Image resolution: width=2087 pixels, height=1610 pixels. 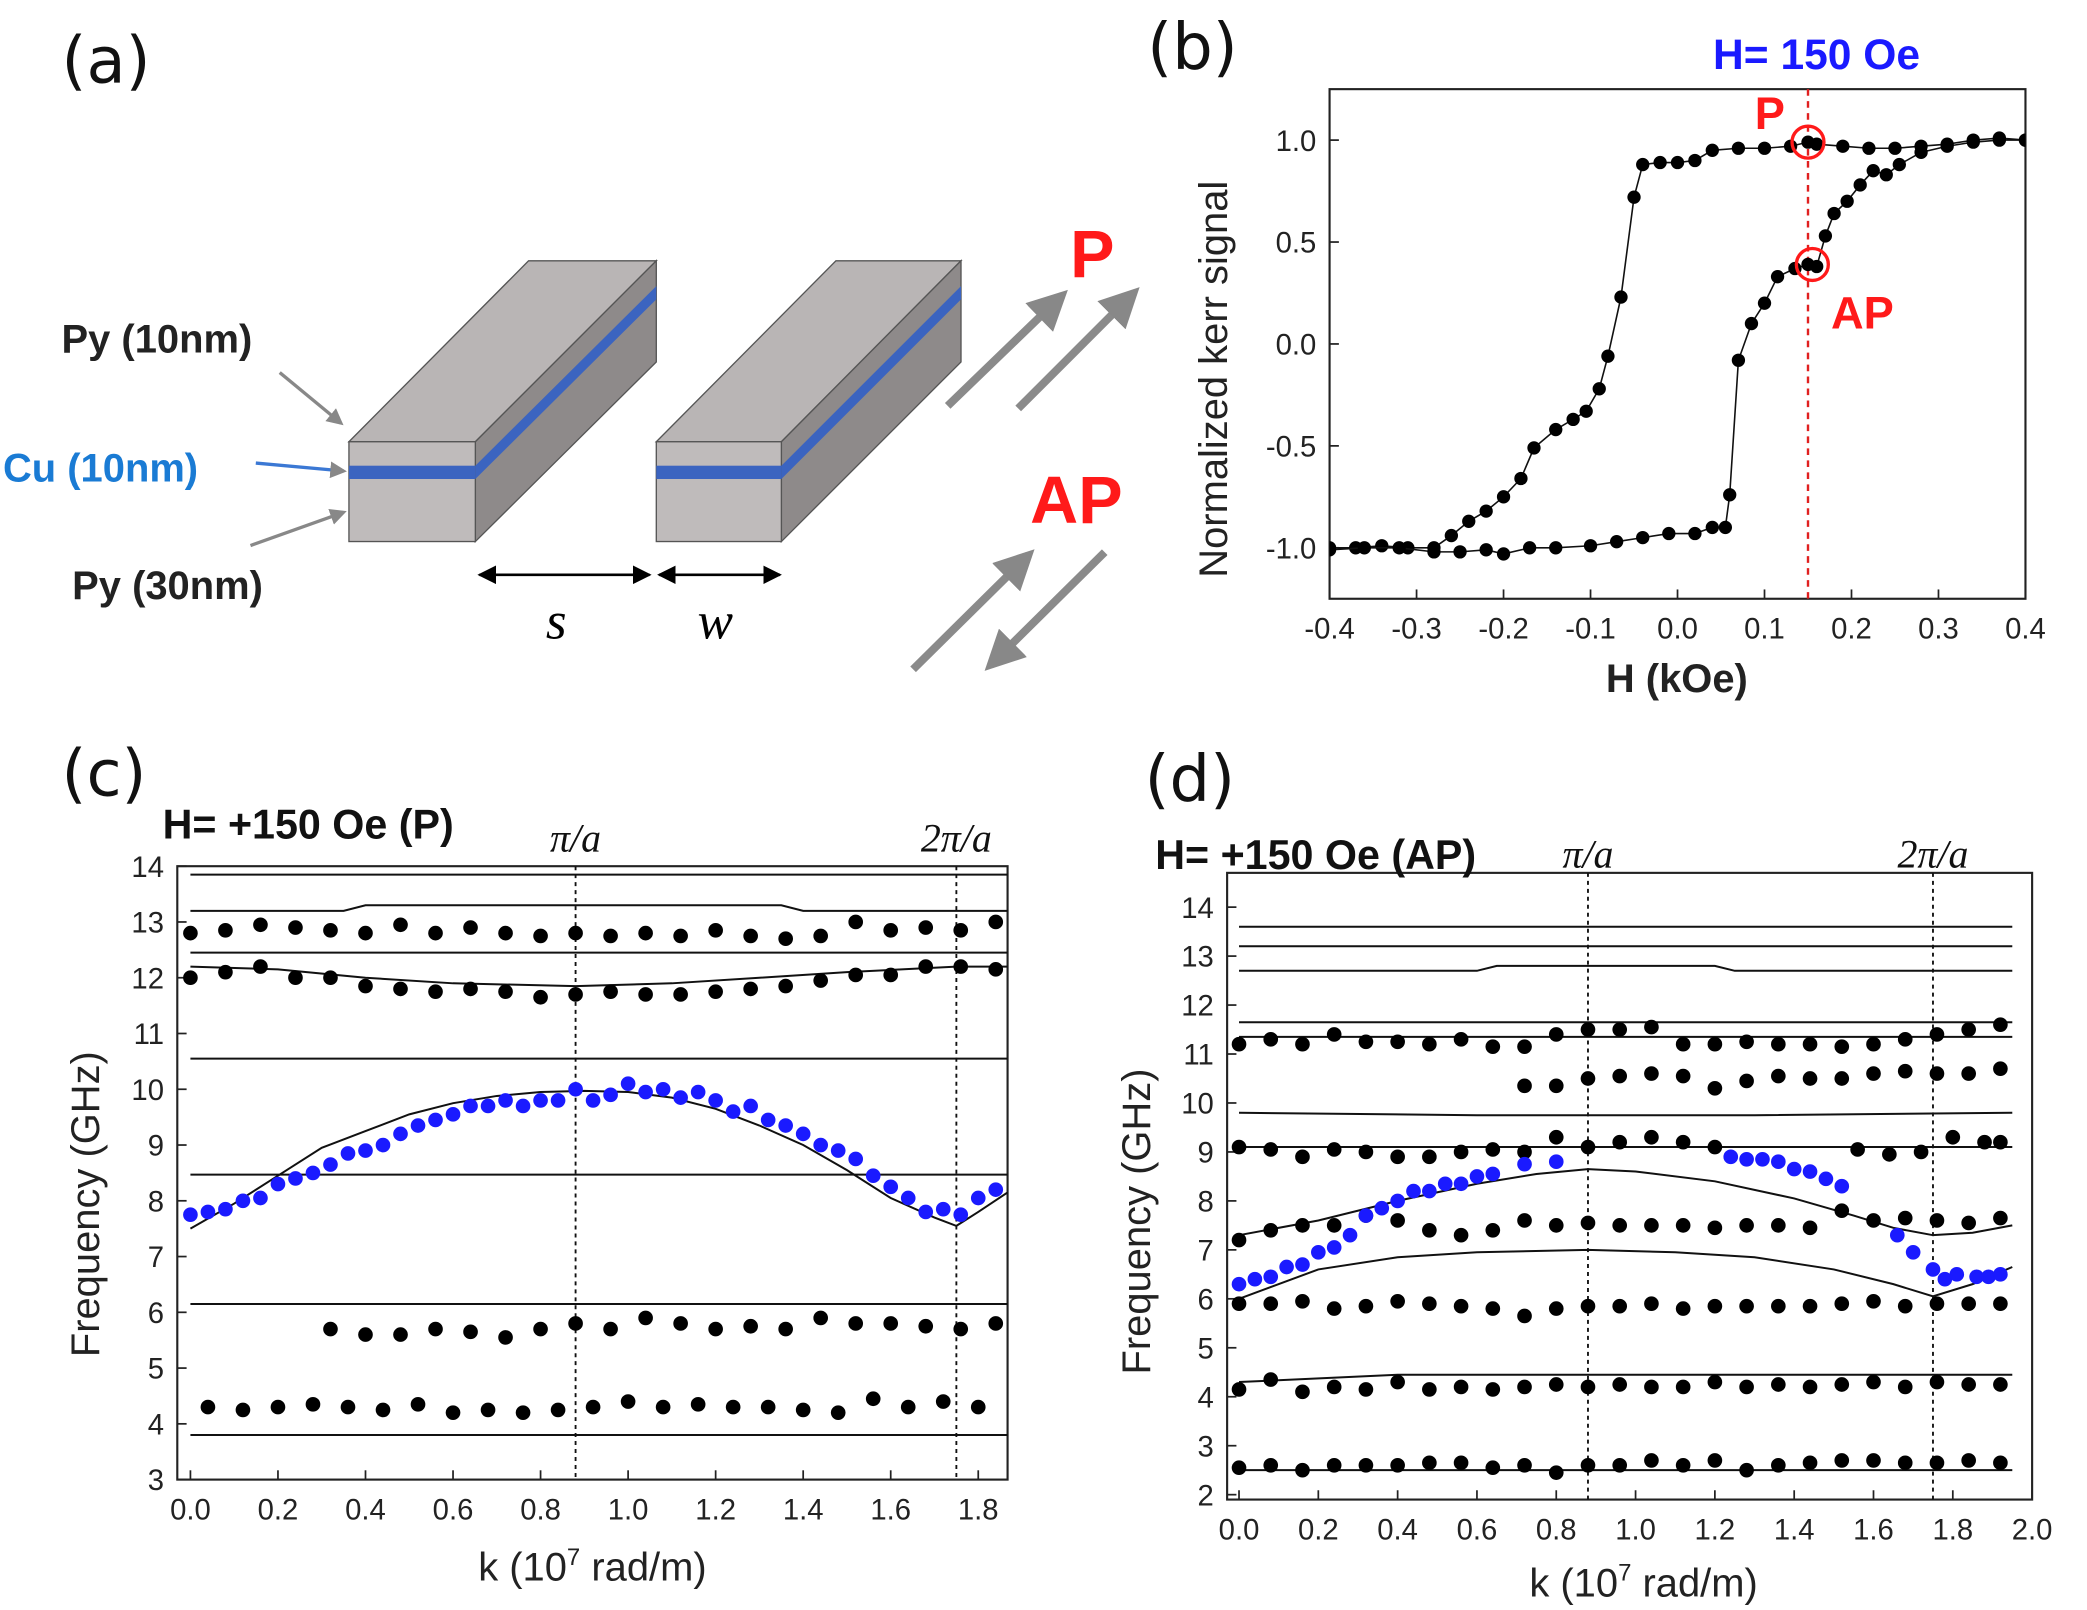 I want to click on y-tick-label: 8, so click(x=156, y=1202).